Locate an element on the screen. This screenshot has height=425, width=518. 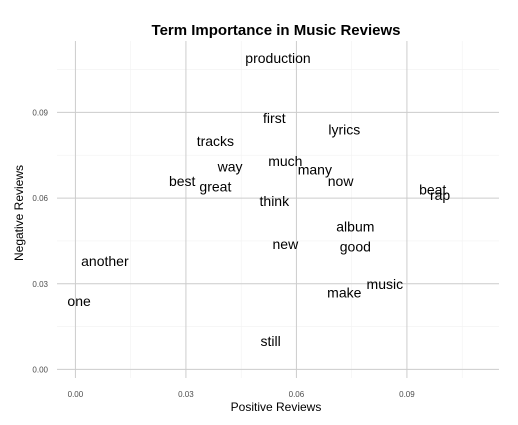
term-label-think: think is located at coordinates (275, 201).